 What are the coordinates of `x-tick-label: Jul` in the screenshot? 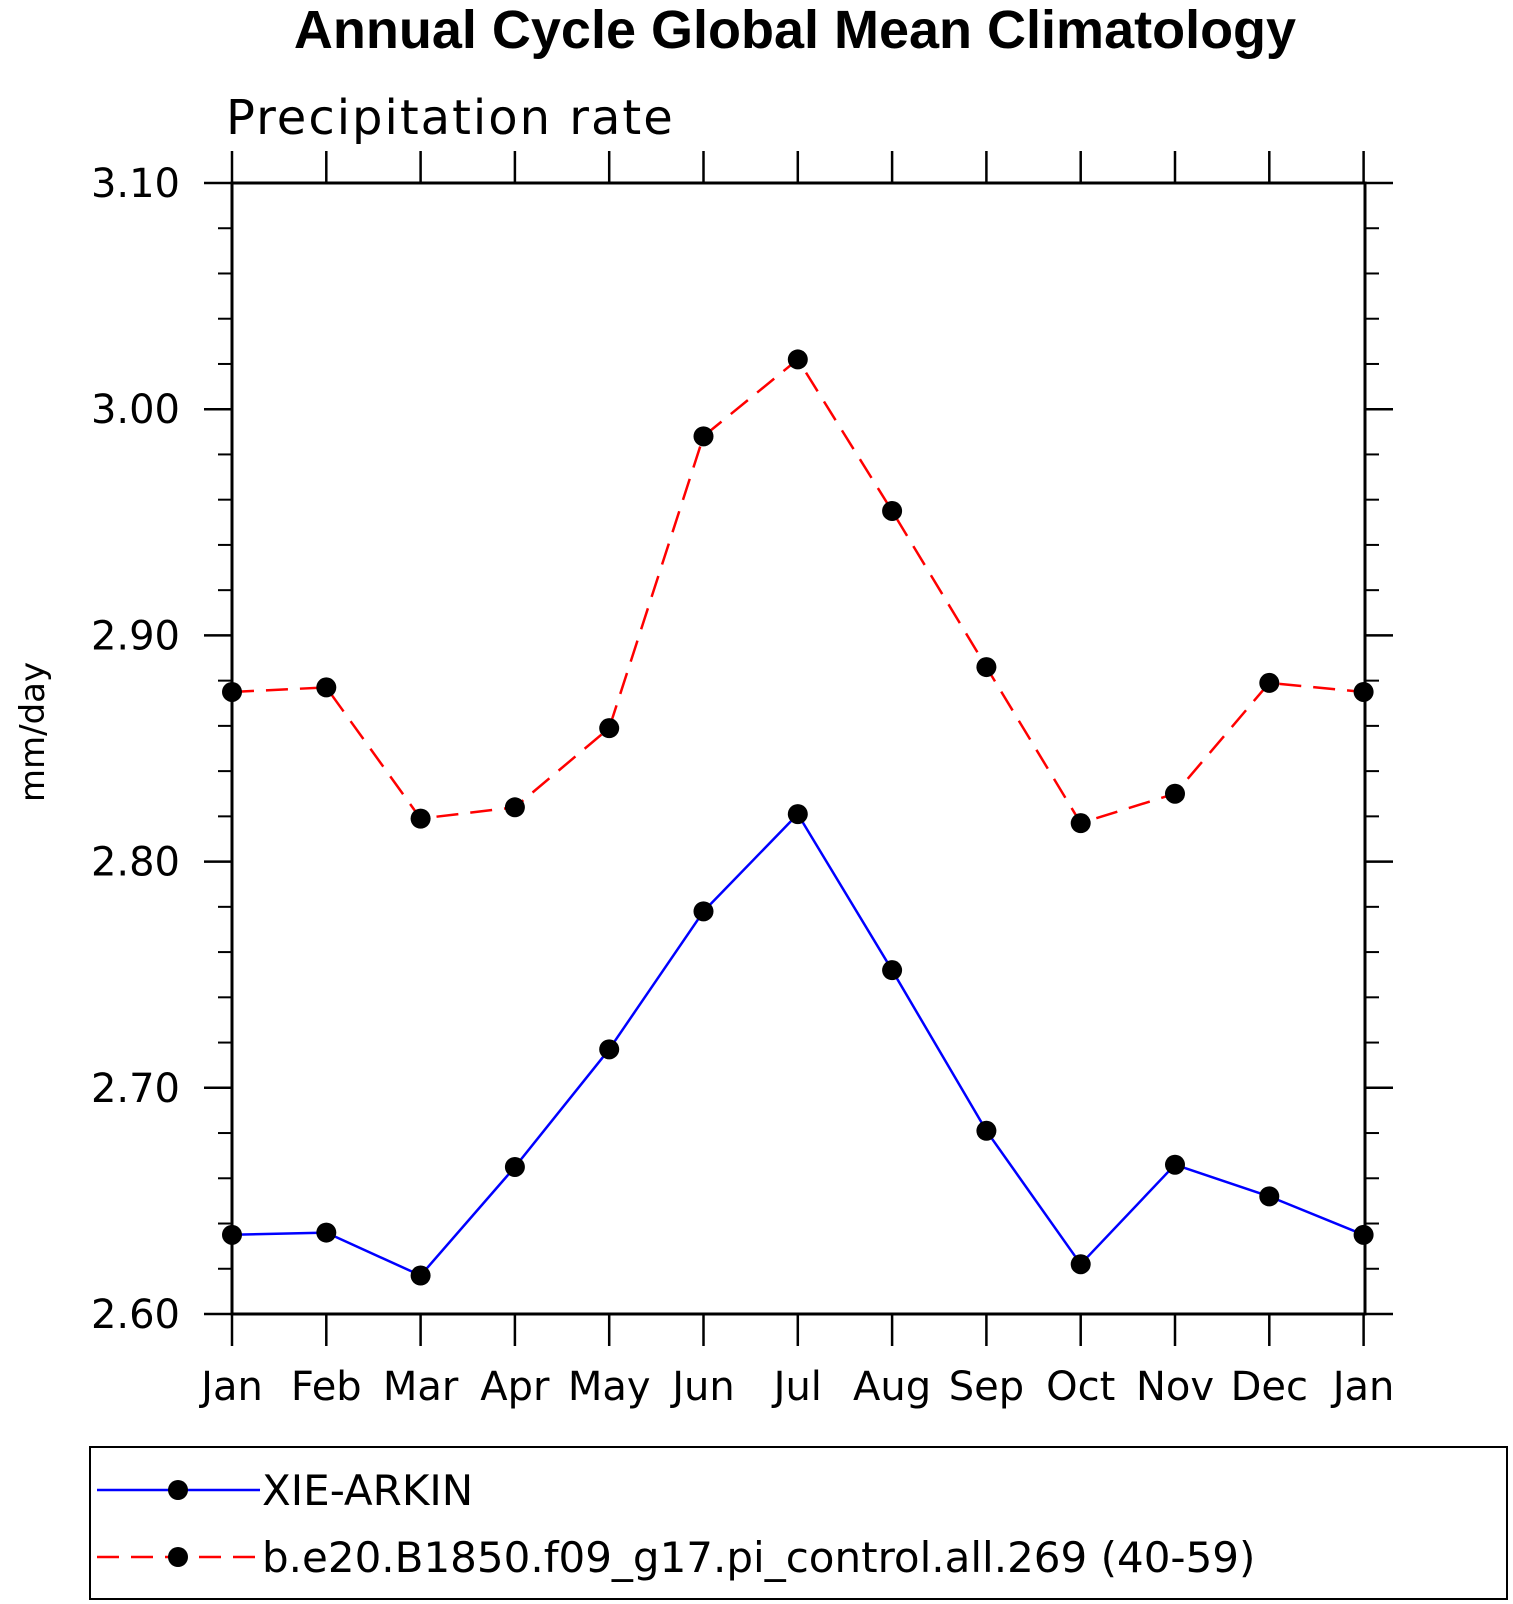 It's located at (796, 1387).